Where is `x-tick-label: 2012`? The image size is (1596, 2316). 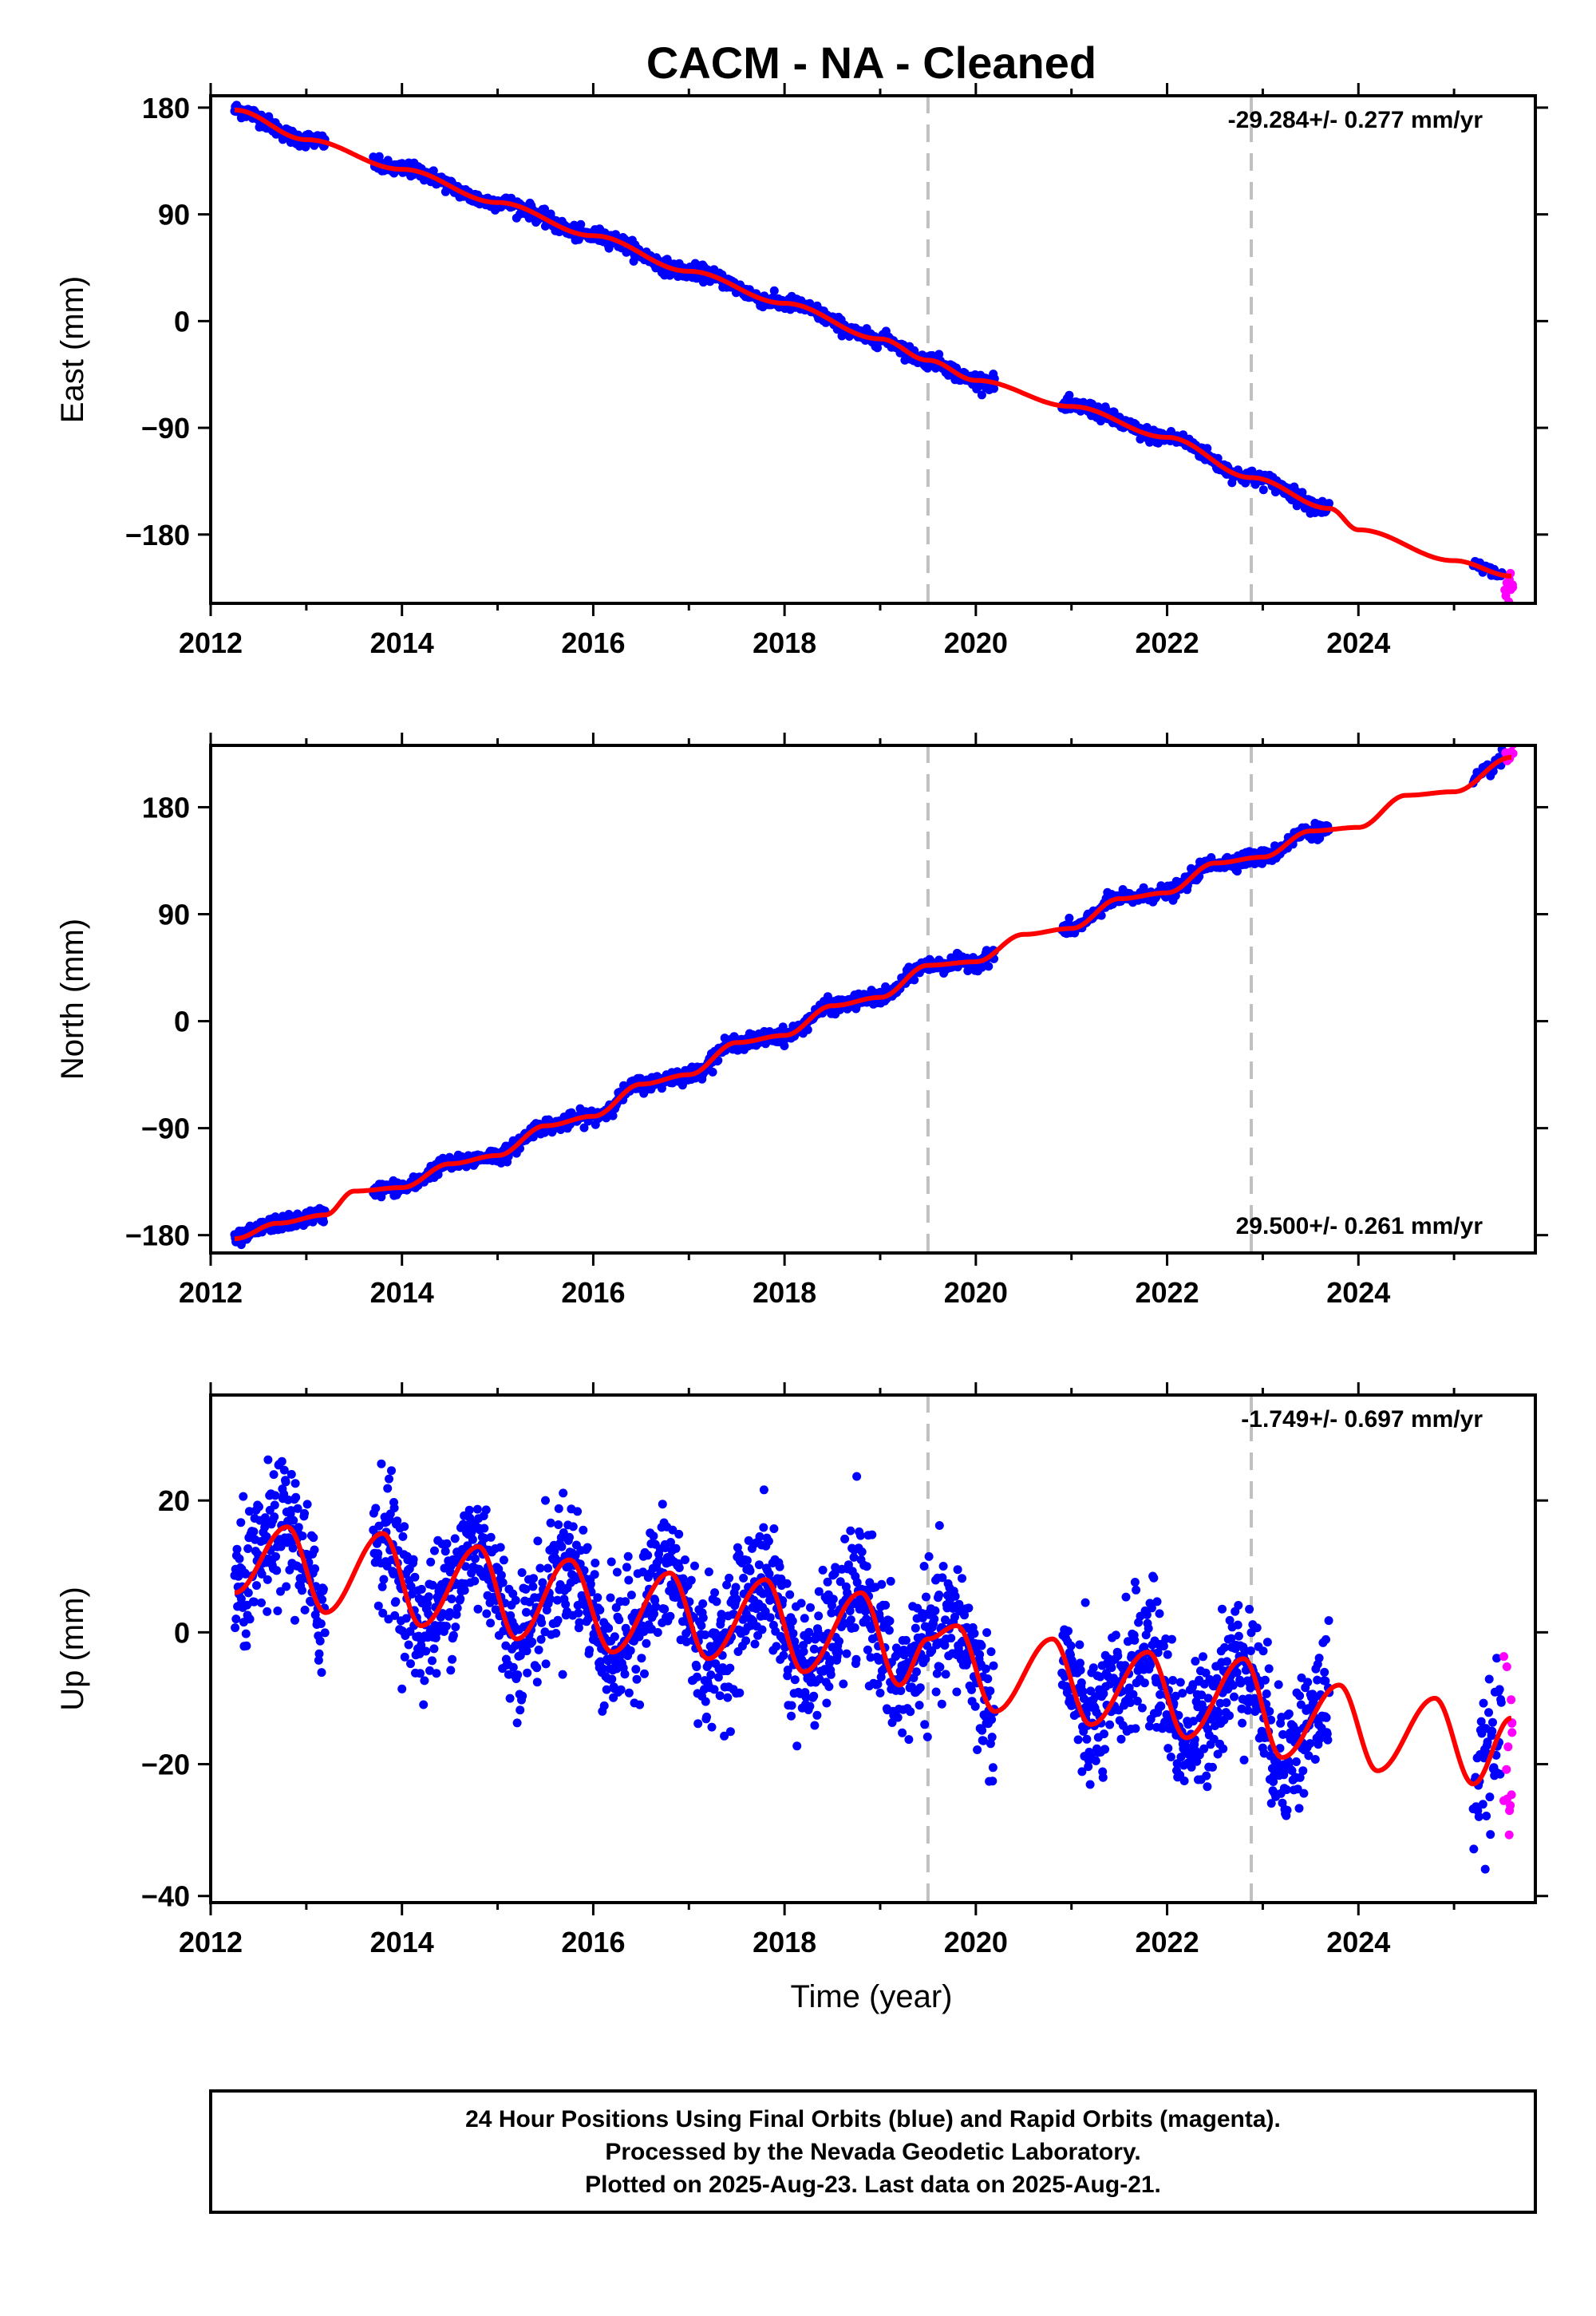 x-tick-label: 2012 is located at coordinates (211, 642).